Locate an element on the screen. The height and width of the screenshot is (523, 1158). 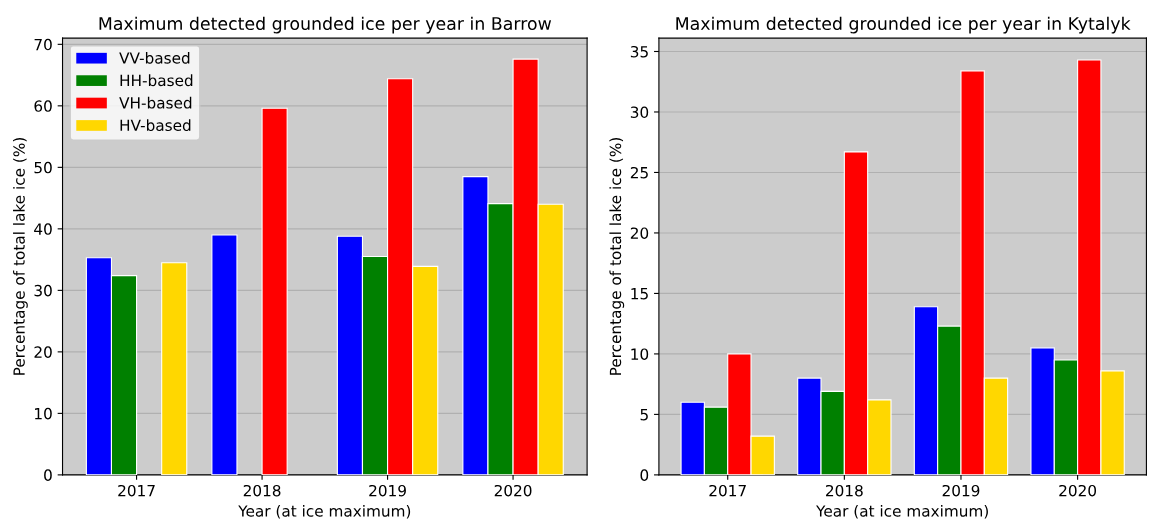
y-tick-label: 15 is located at coordinates (639, 294).